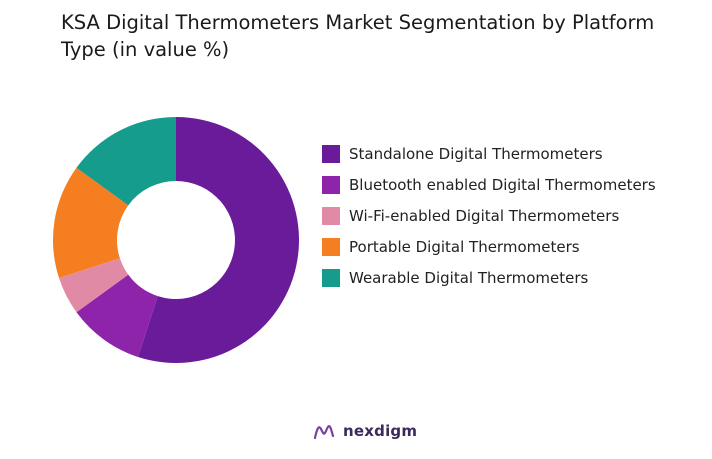 This screenshot has width=712, height=459. Describe the element at coordinates (502, 184) in the screenshot. I see `legend-label: Bluetooth enabled Digital Thermometers` at that location.